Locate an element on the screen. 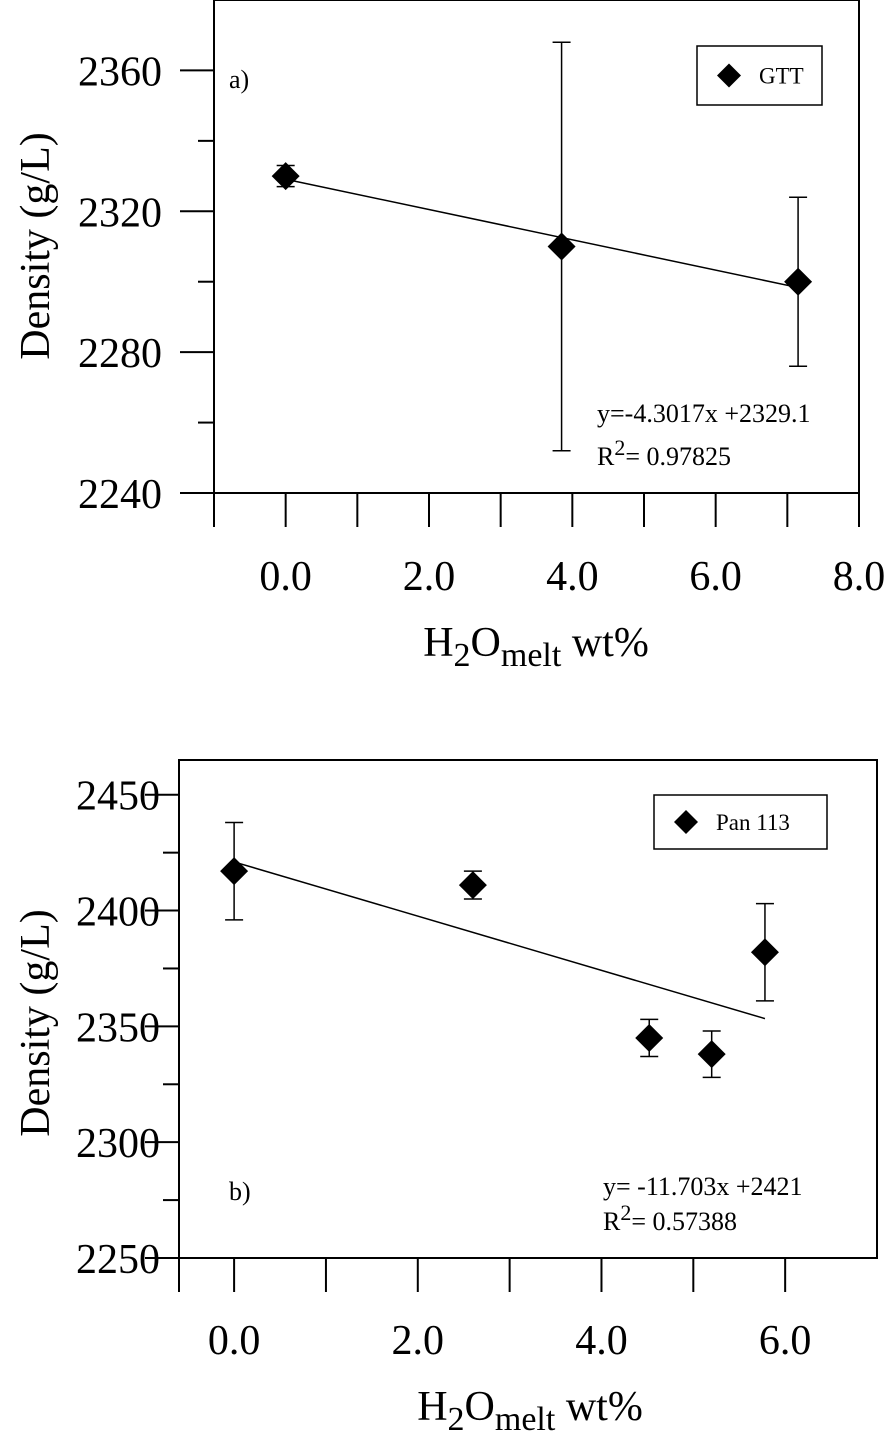 This screenshot has width=886, height=1431. y-tick-label: 2320 is located at coordinates (120, 213).